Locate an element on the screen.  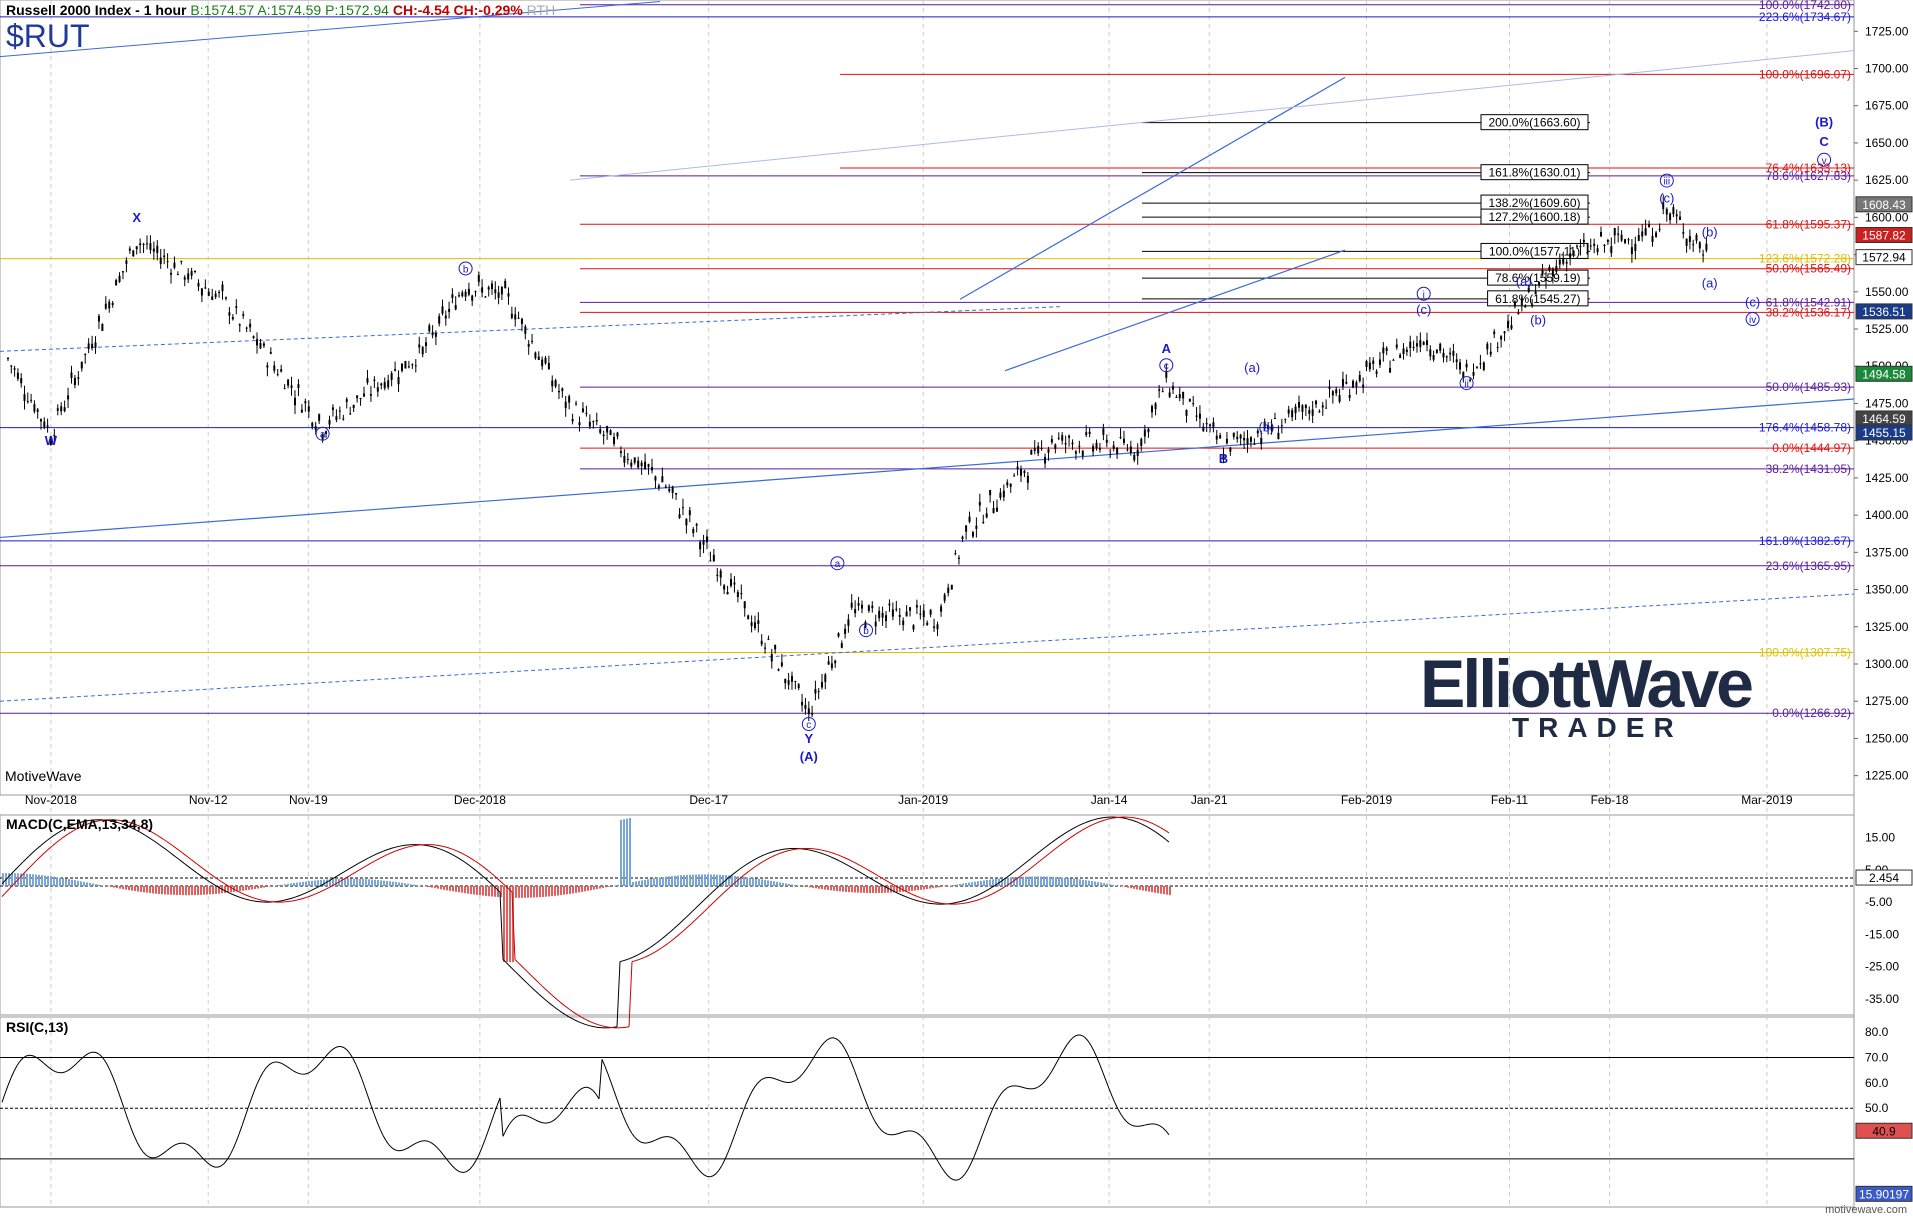
x-tick-label: Nov-12 is located at coordinates (208, 800).